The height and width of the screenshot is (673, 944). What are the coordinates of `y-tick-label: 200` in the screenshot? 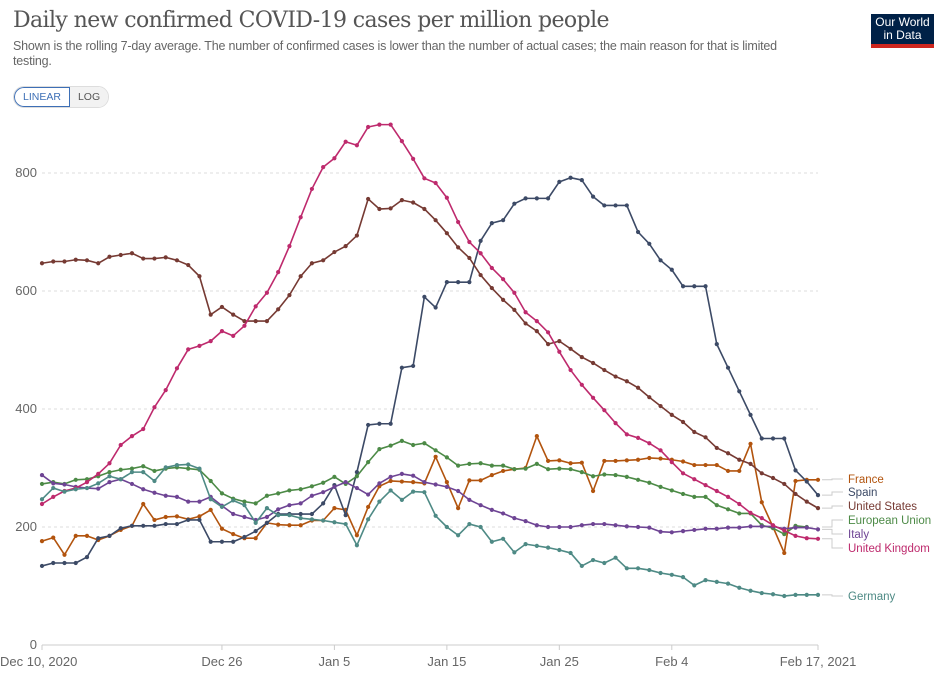 It's located at (26, 526).